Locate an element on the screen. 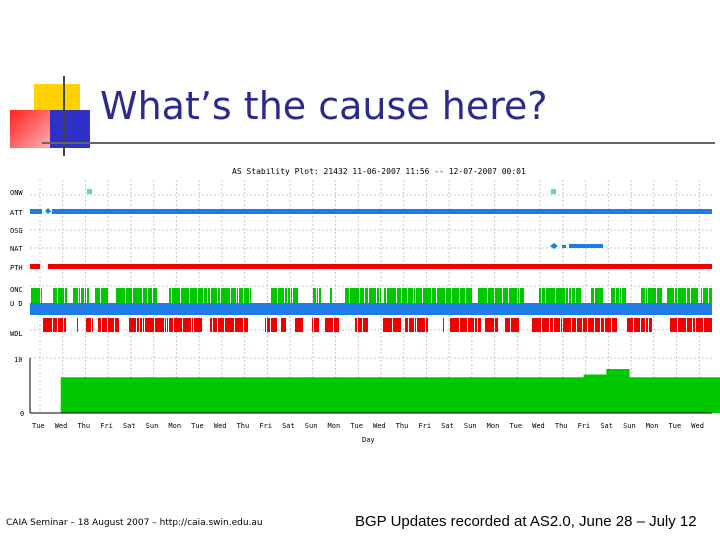  onc-events is located at coordinates (371, 295).